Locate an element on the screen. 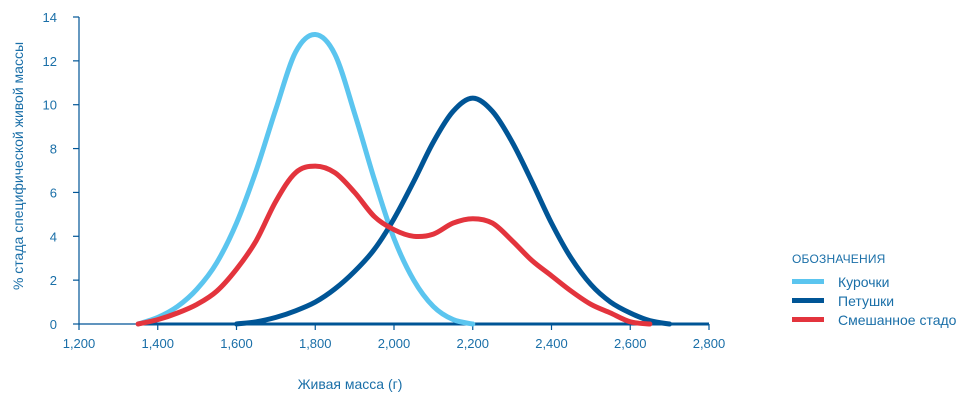 Image resolution: width=977 pixels, height=394 pixels. x-tick-label: 1,200 is located at coordinates (79, 343).